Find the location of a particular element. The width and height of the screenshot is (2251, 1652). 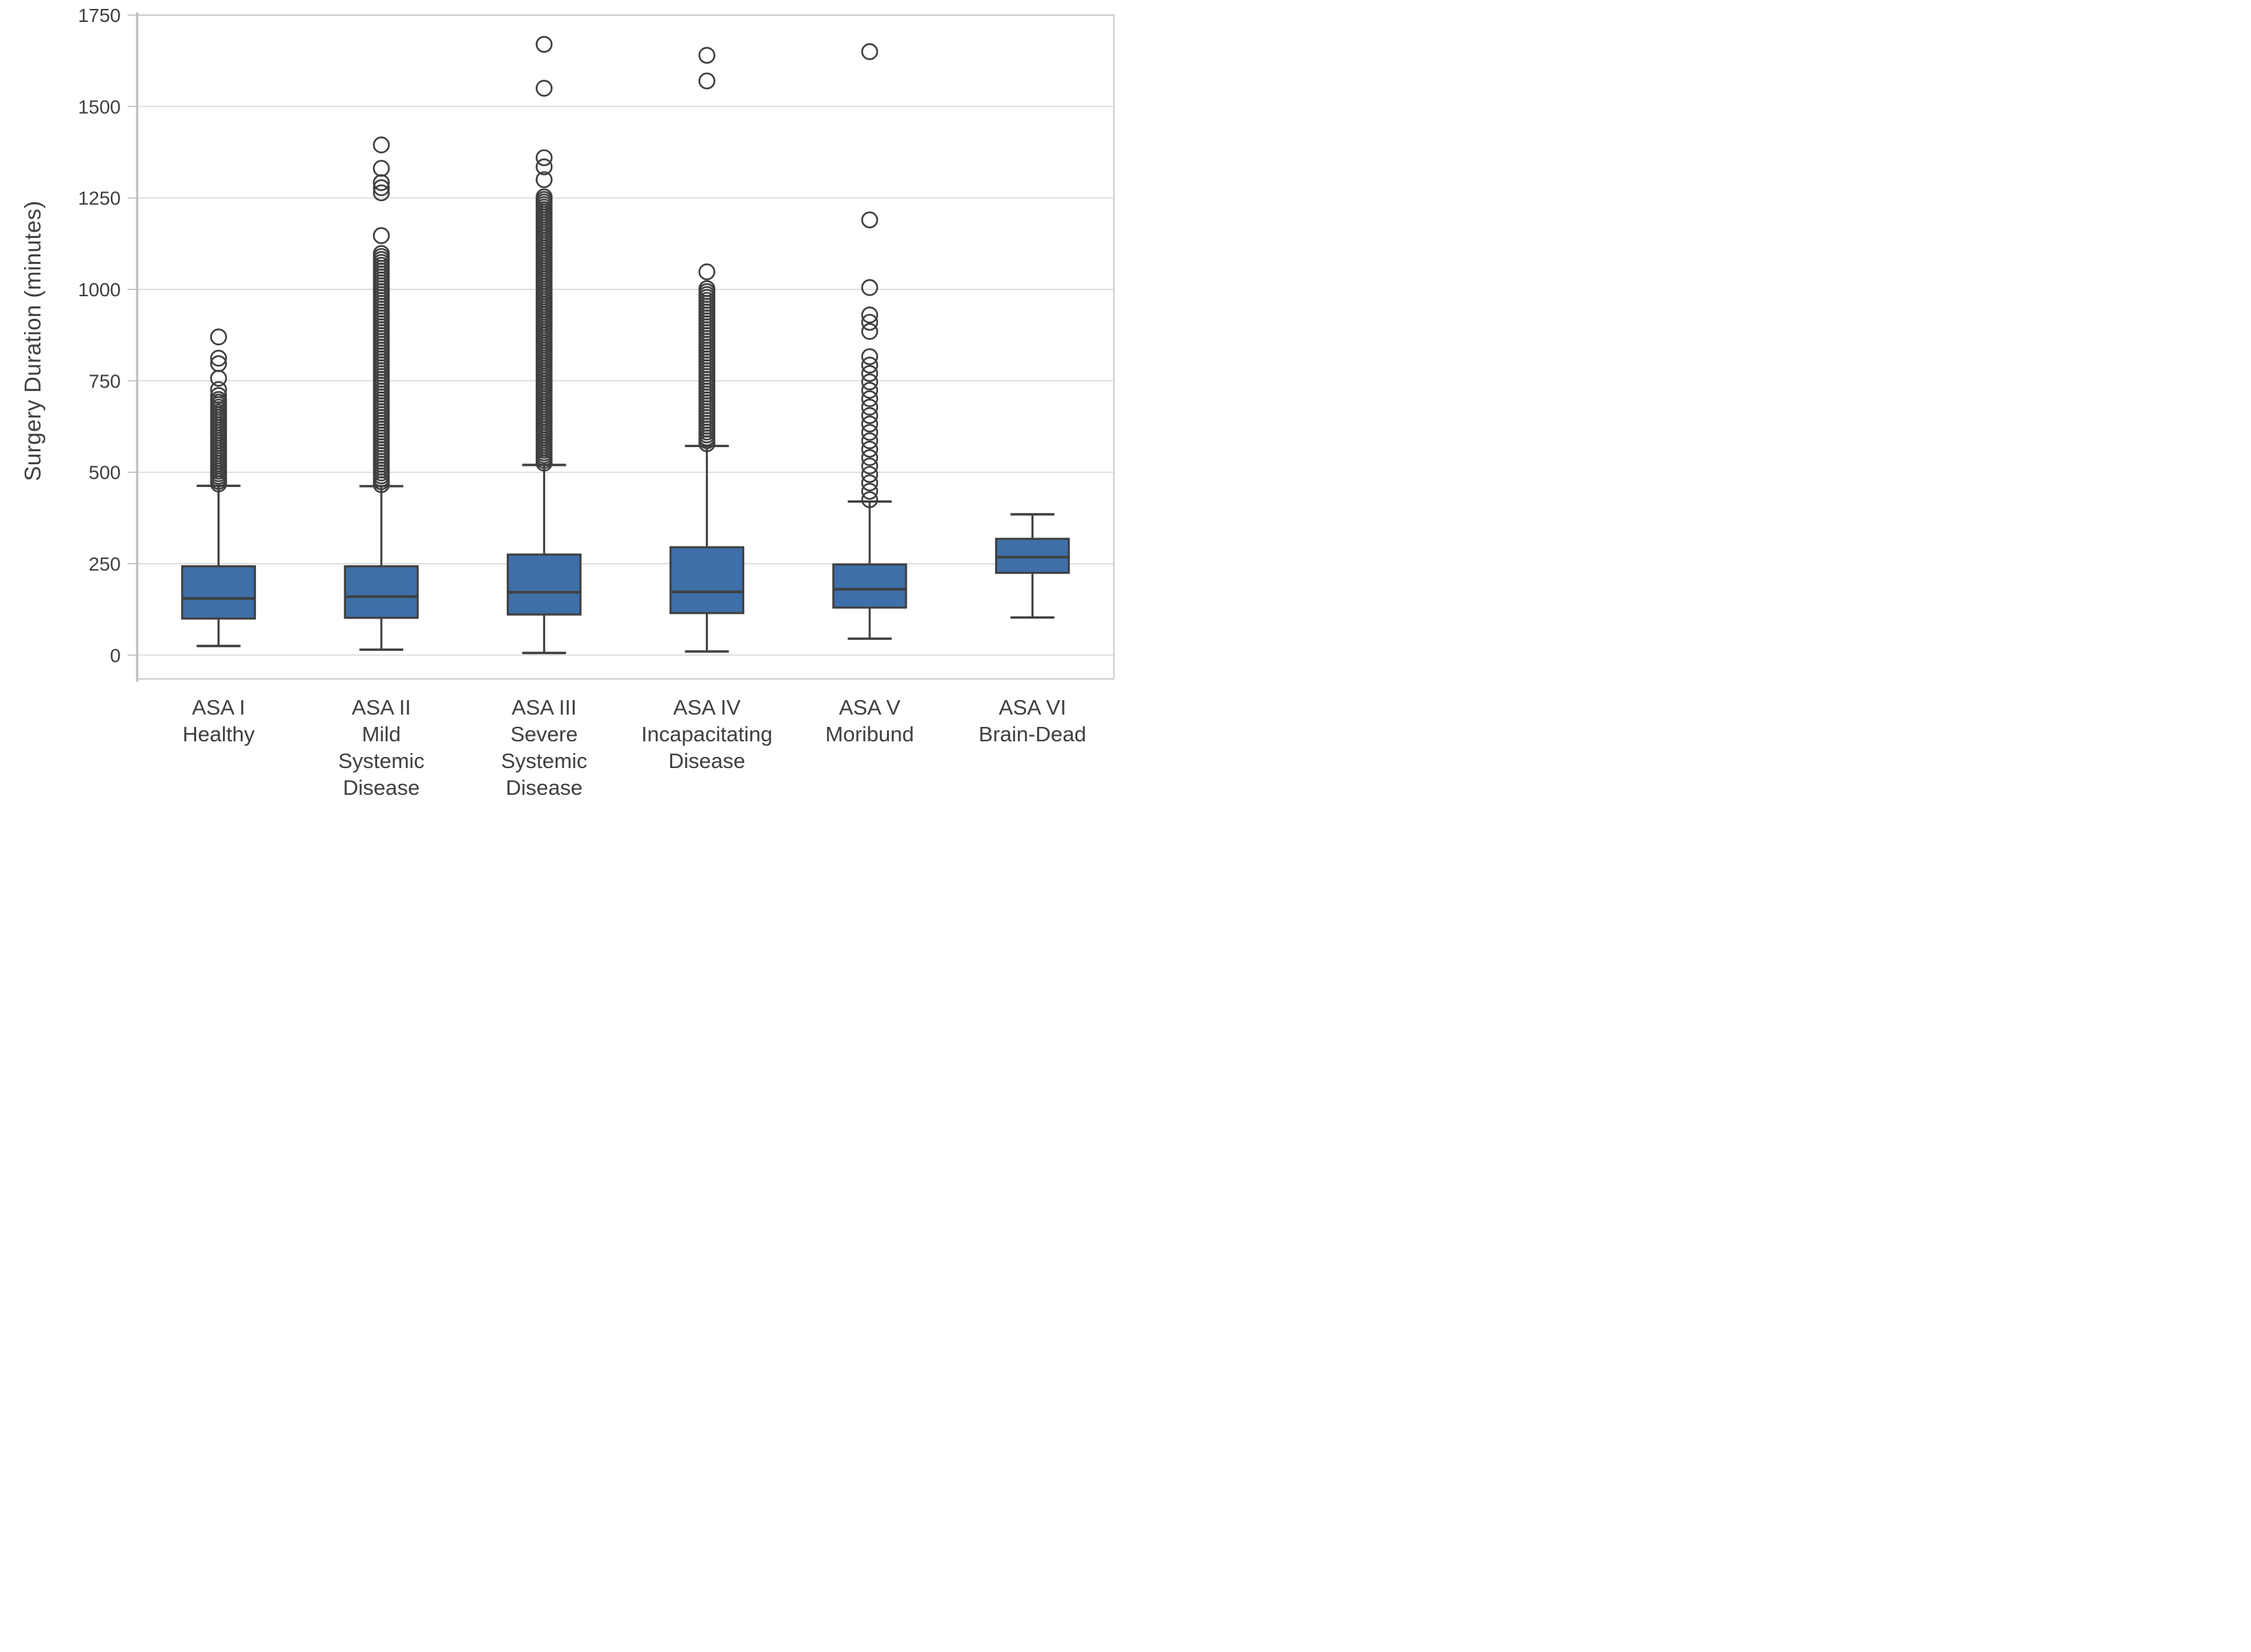

y-tick-label: 1250 is located at coordinates (99, 198).